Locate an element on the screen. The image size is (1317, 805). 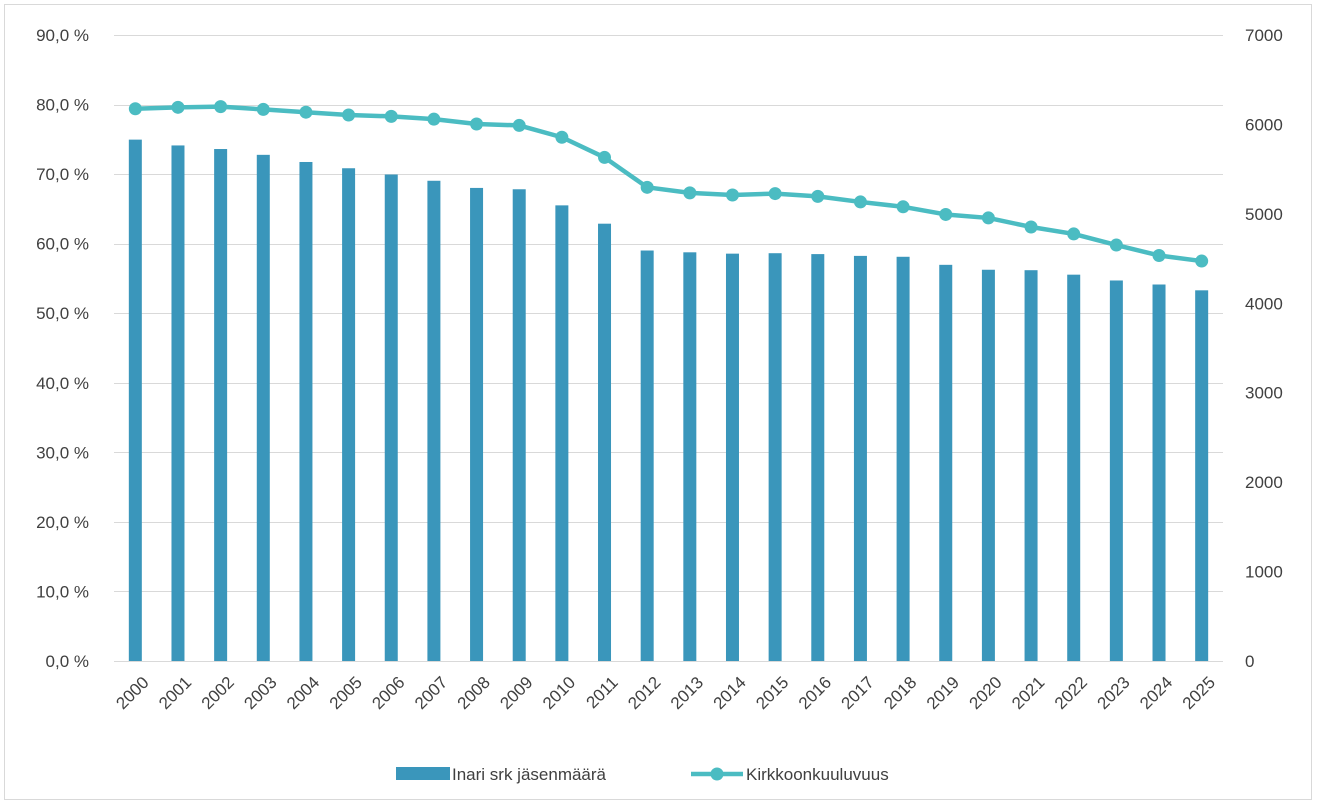
left-tick-label: 0,0 % is located at coordinates (67, 661).